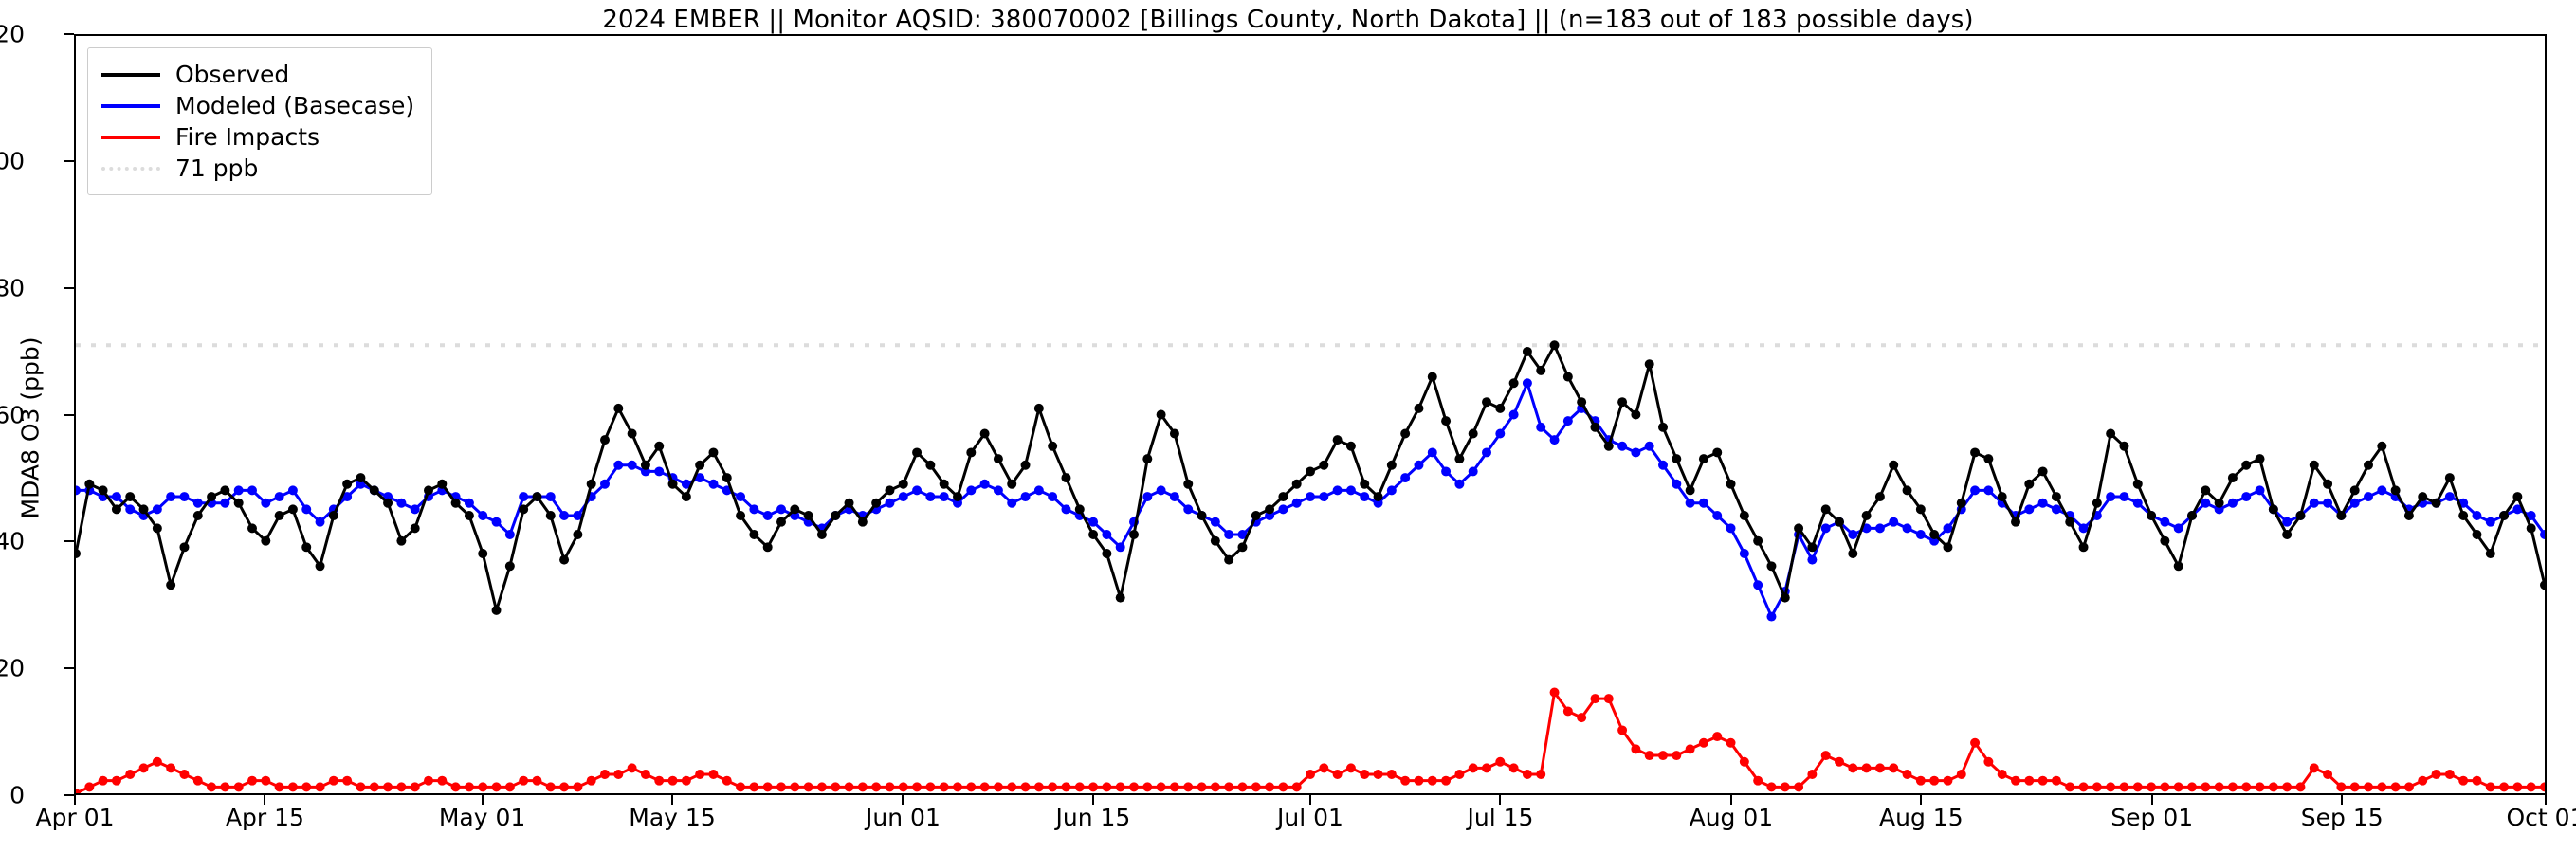 This screenshot has height=853, width=2576. I want to click on legend-label-threshold: 71 ppb, so click(217, 168).